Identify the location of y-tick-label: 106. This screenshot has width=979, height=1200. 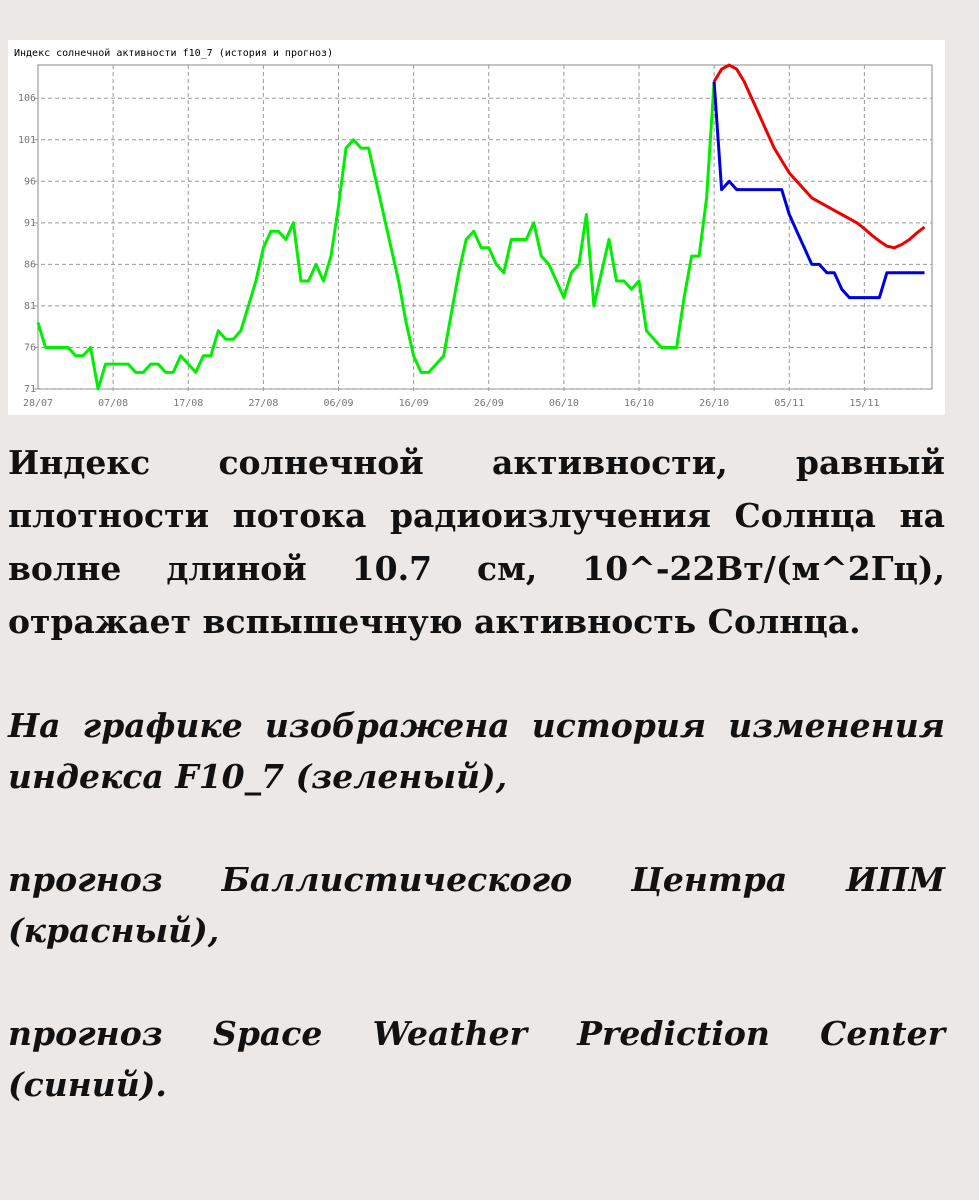
(27, 98).